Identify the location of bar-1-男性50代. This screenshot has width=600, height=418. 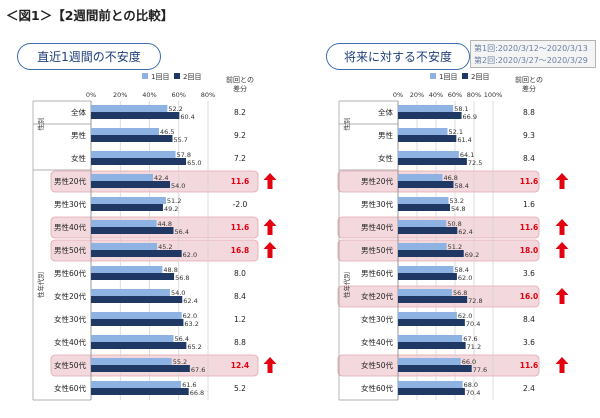
(124, 246).